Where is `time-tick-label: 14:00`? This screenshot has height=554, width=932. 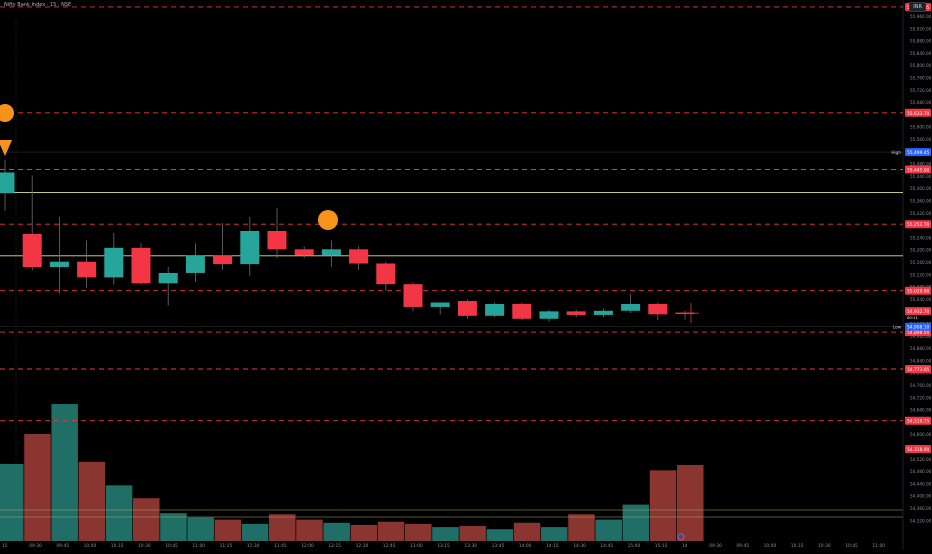 time-tick-label: 14:00 is located at coordinates (525, 546).